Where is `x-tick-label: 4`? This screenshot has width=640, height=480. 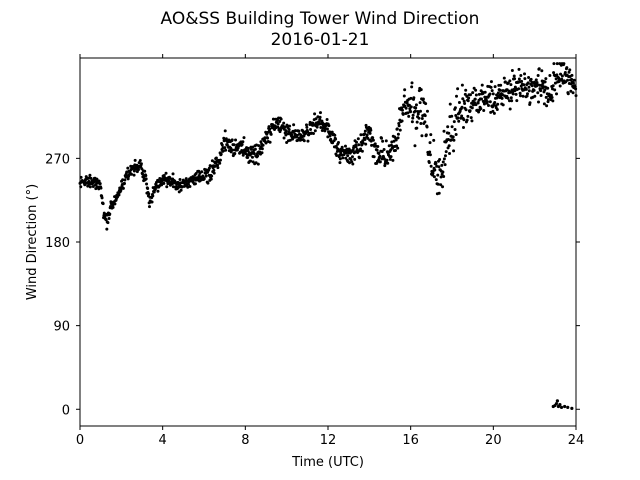
x-tick-label: 4 is located at coordinates (163, 440).